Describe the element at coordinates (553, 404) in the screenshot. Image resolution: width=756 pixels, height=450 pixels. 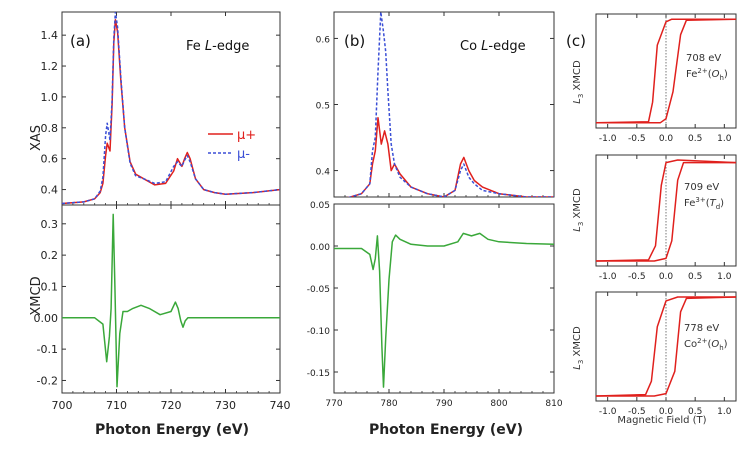
I see `x-tick-label: 810` at that location.